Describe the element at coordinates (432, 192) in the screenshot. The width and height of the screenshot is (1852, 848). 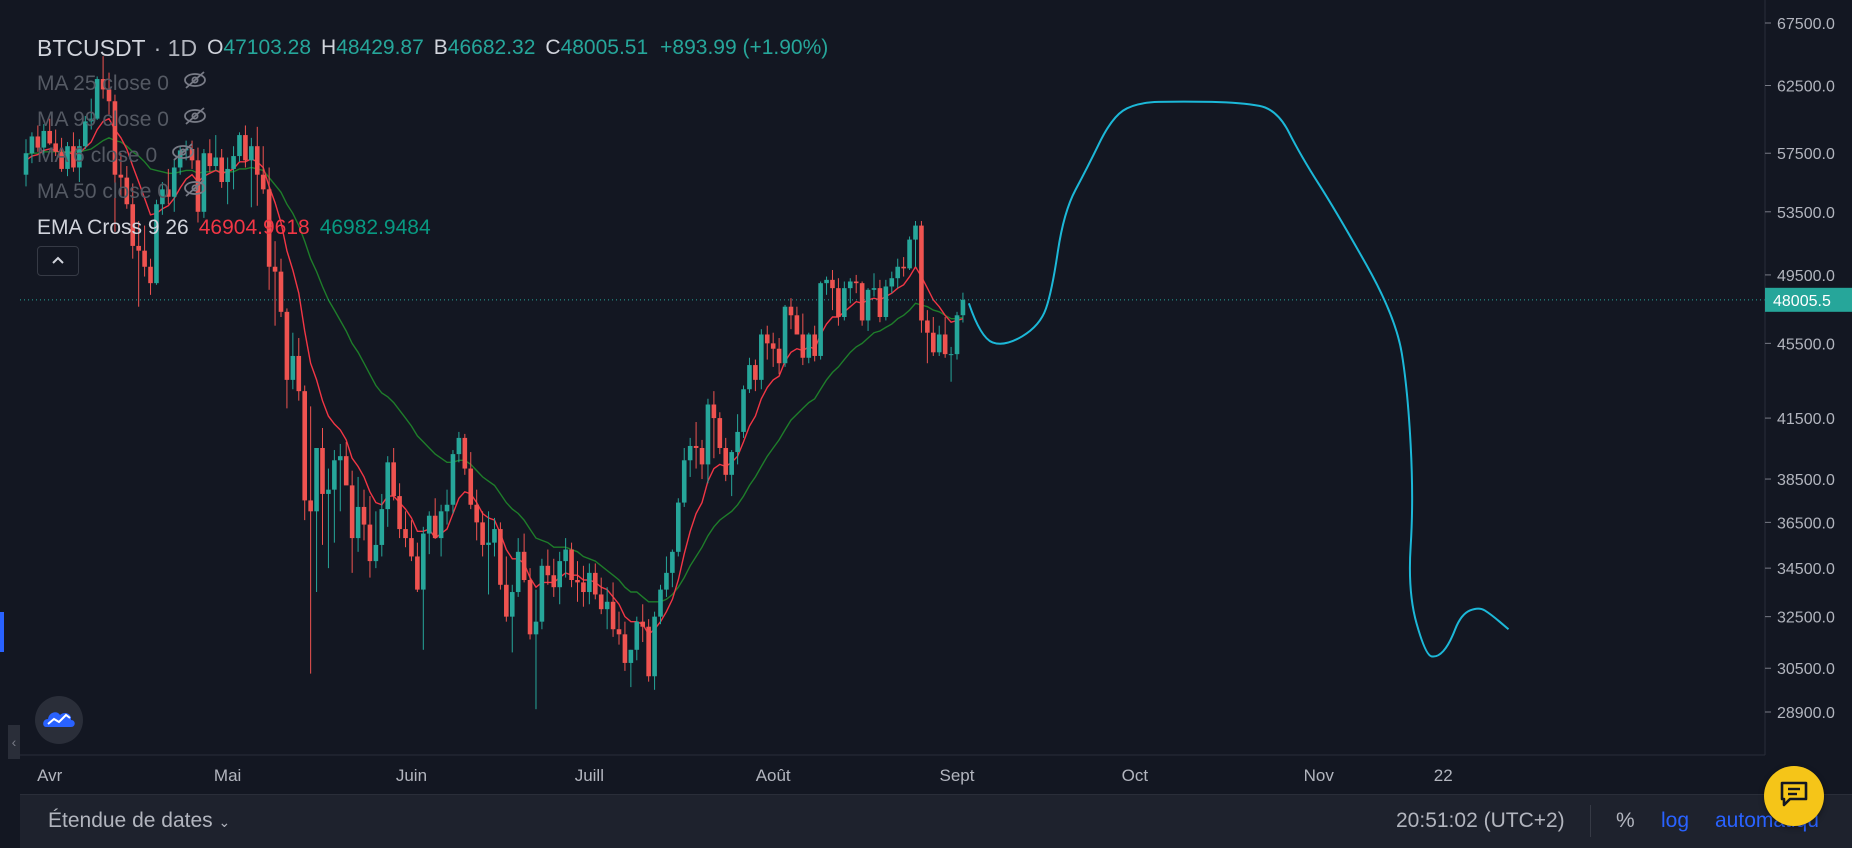
I see `indicator-row-ma50: MA 50 close 0` at that location.